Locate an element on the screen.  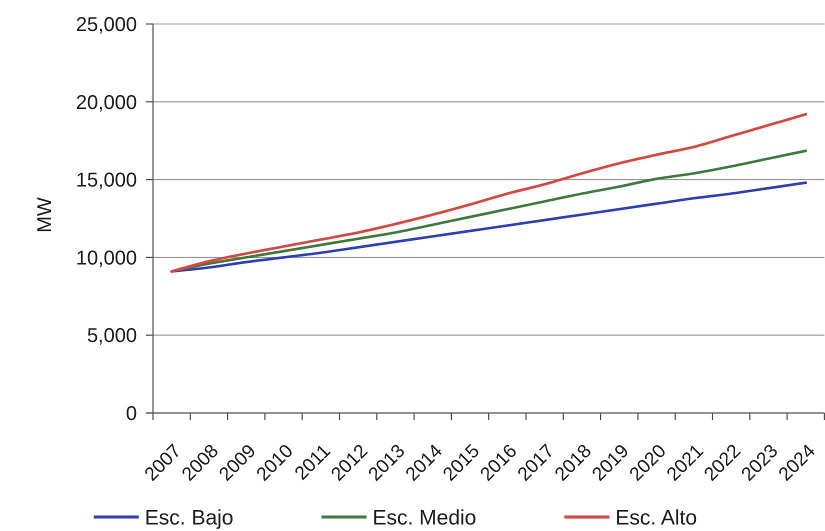
y-tick-label: 20,000 is located at coordinates (106, 103).